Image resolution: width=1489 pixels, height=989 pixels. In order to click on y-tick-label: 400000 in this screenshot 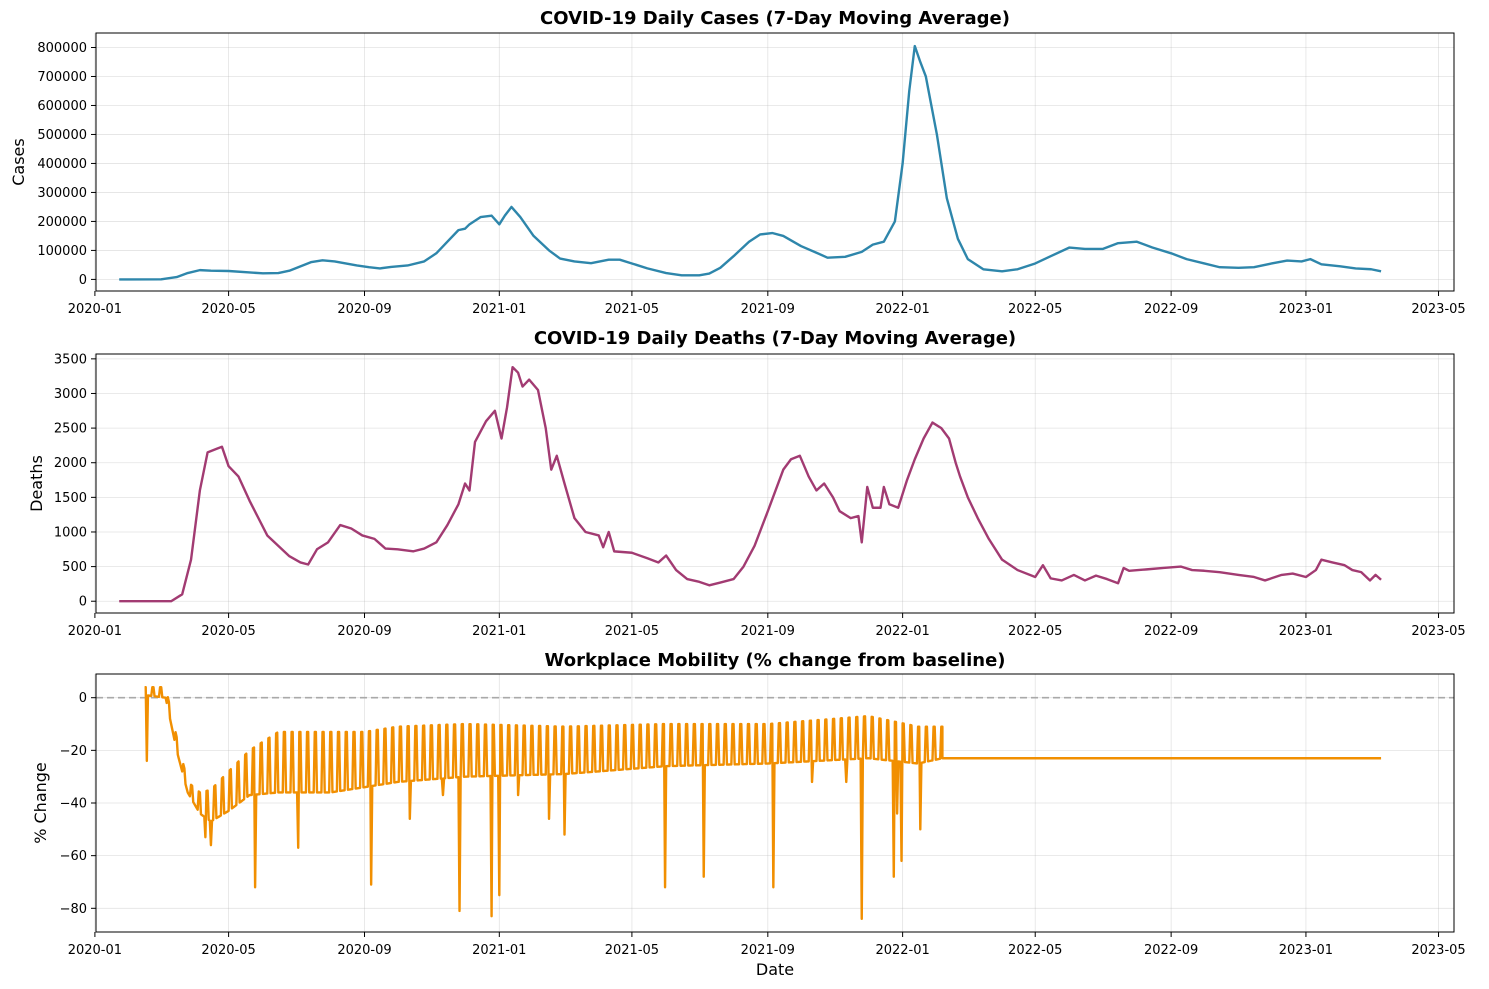, I will do `click(62, 164)`.